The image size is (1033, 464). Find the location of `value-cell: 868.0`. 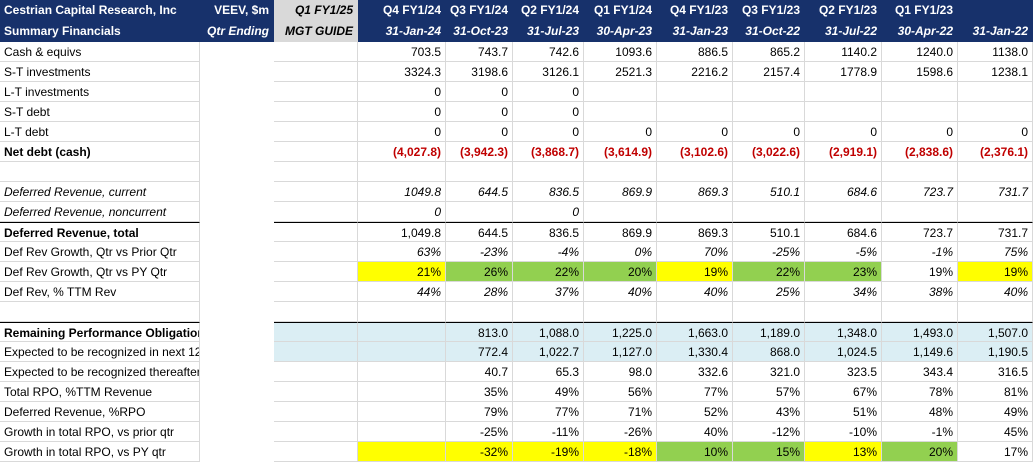

value-cell: 868.0 is located at coordinates (769, 352).